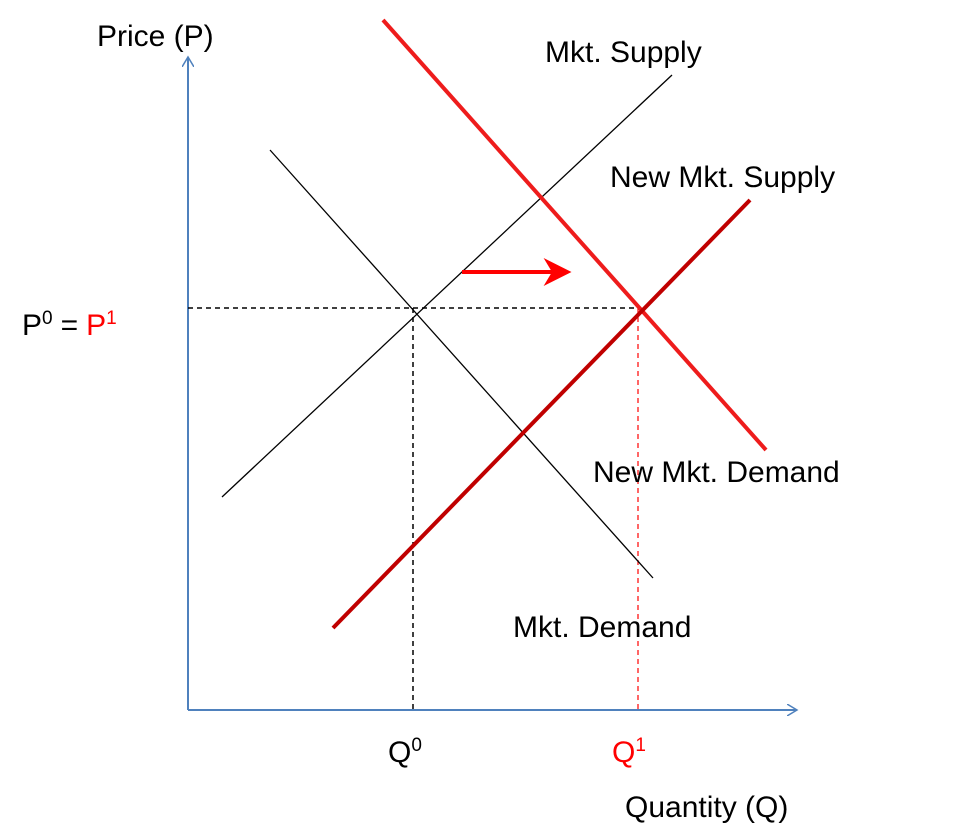  What do you see at coordinates (716, 472) in the screenshot?
I see `curve-label: New Mkt. Demand` at bounding box center [716, 472].